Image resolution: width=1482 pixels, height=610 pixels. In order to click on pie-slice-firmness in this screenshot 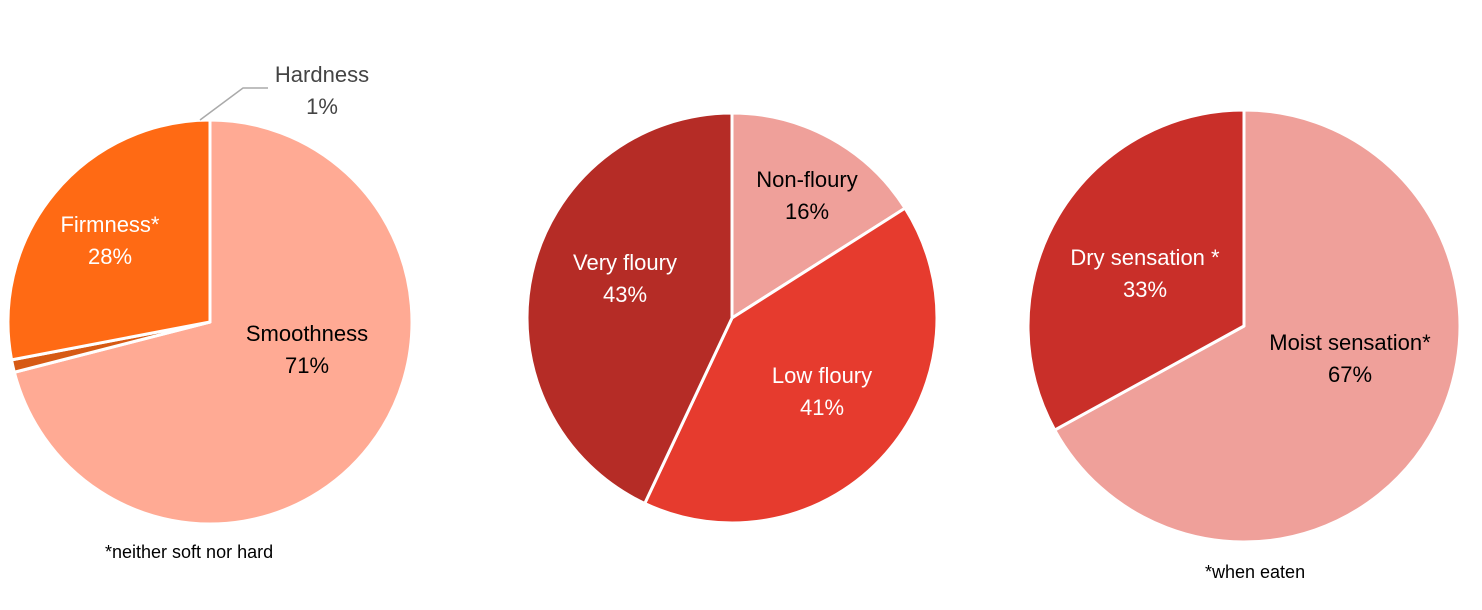, I will do `click(109, 240)`.